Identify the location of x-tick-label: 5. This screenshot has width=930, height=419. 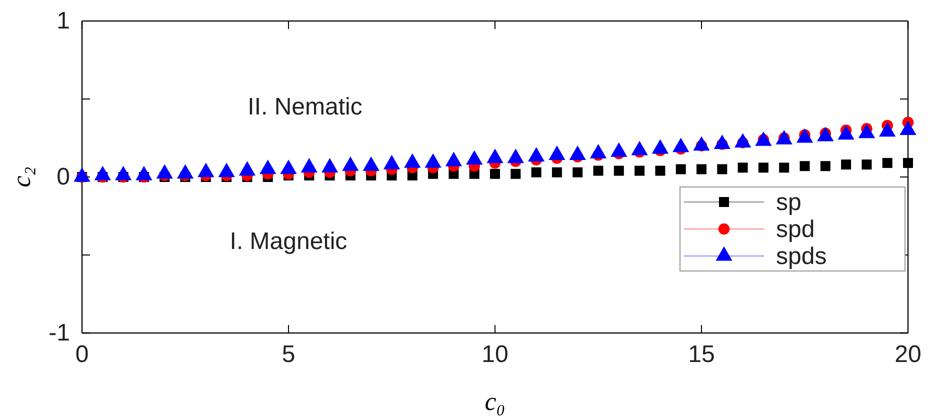
(289, 354).